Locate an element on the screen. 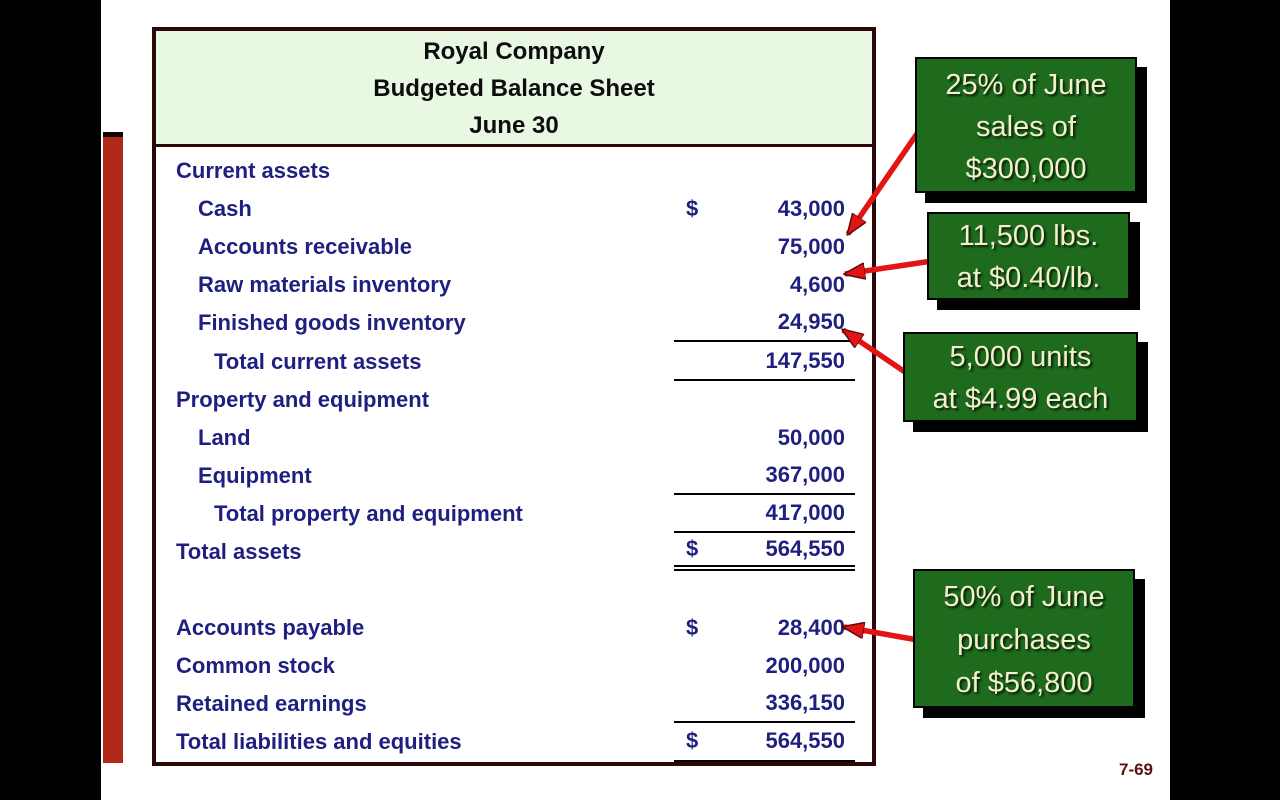  row-value: 4,600 is located at coordinates (817, 285).